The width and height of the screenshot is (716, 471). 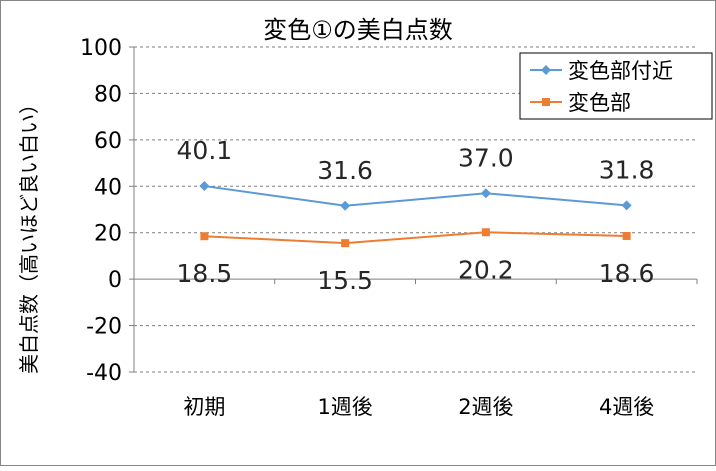 What do you see at coordinates (344, 407) in the screenshot?
I see `x-tick-label: 1週後` at bounding box center [344, 407].